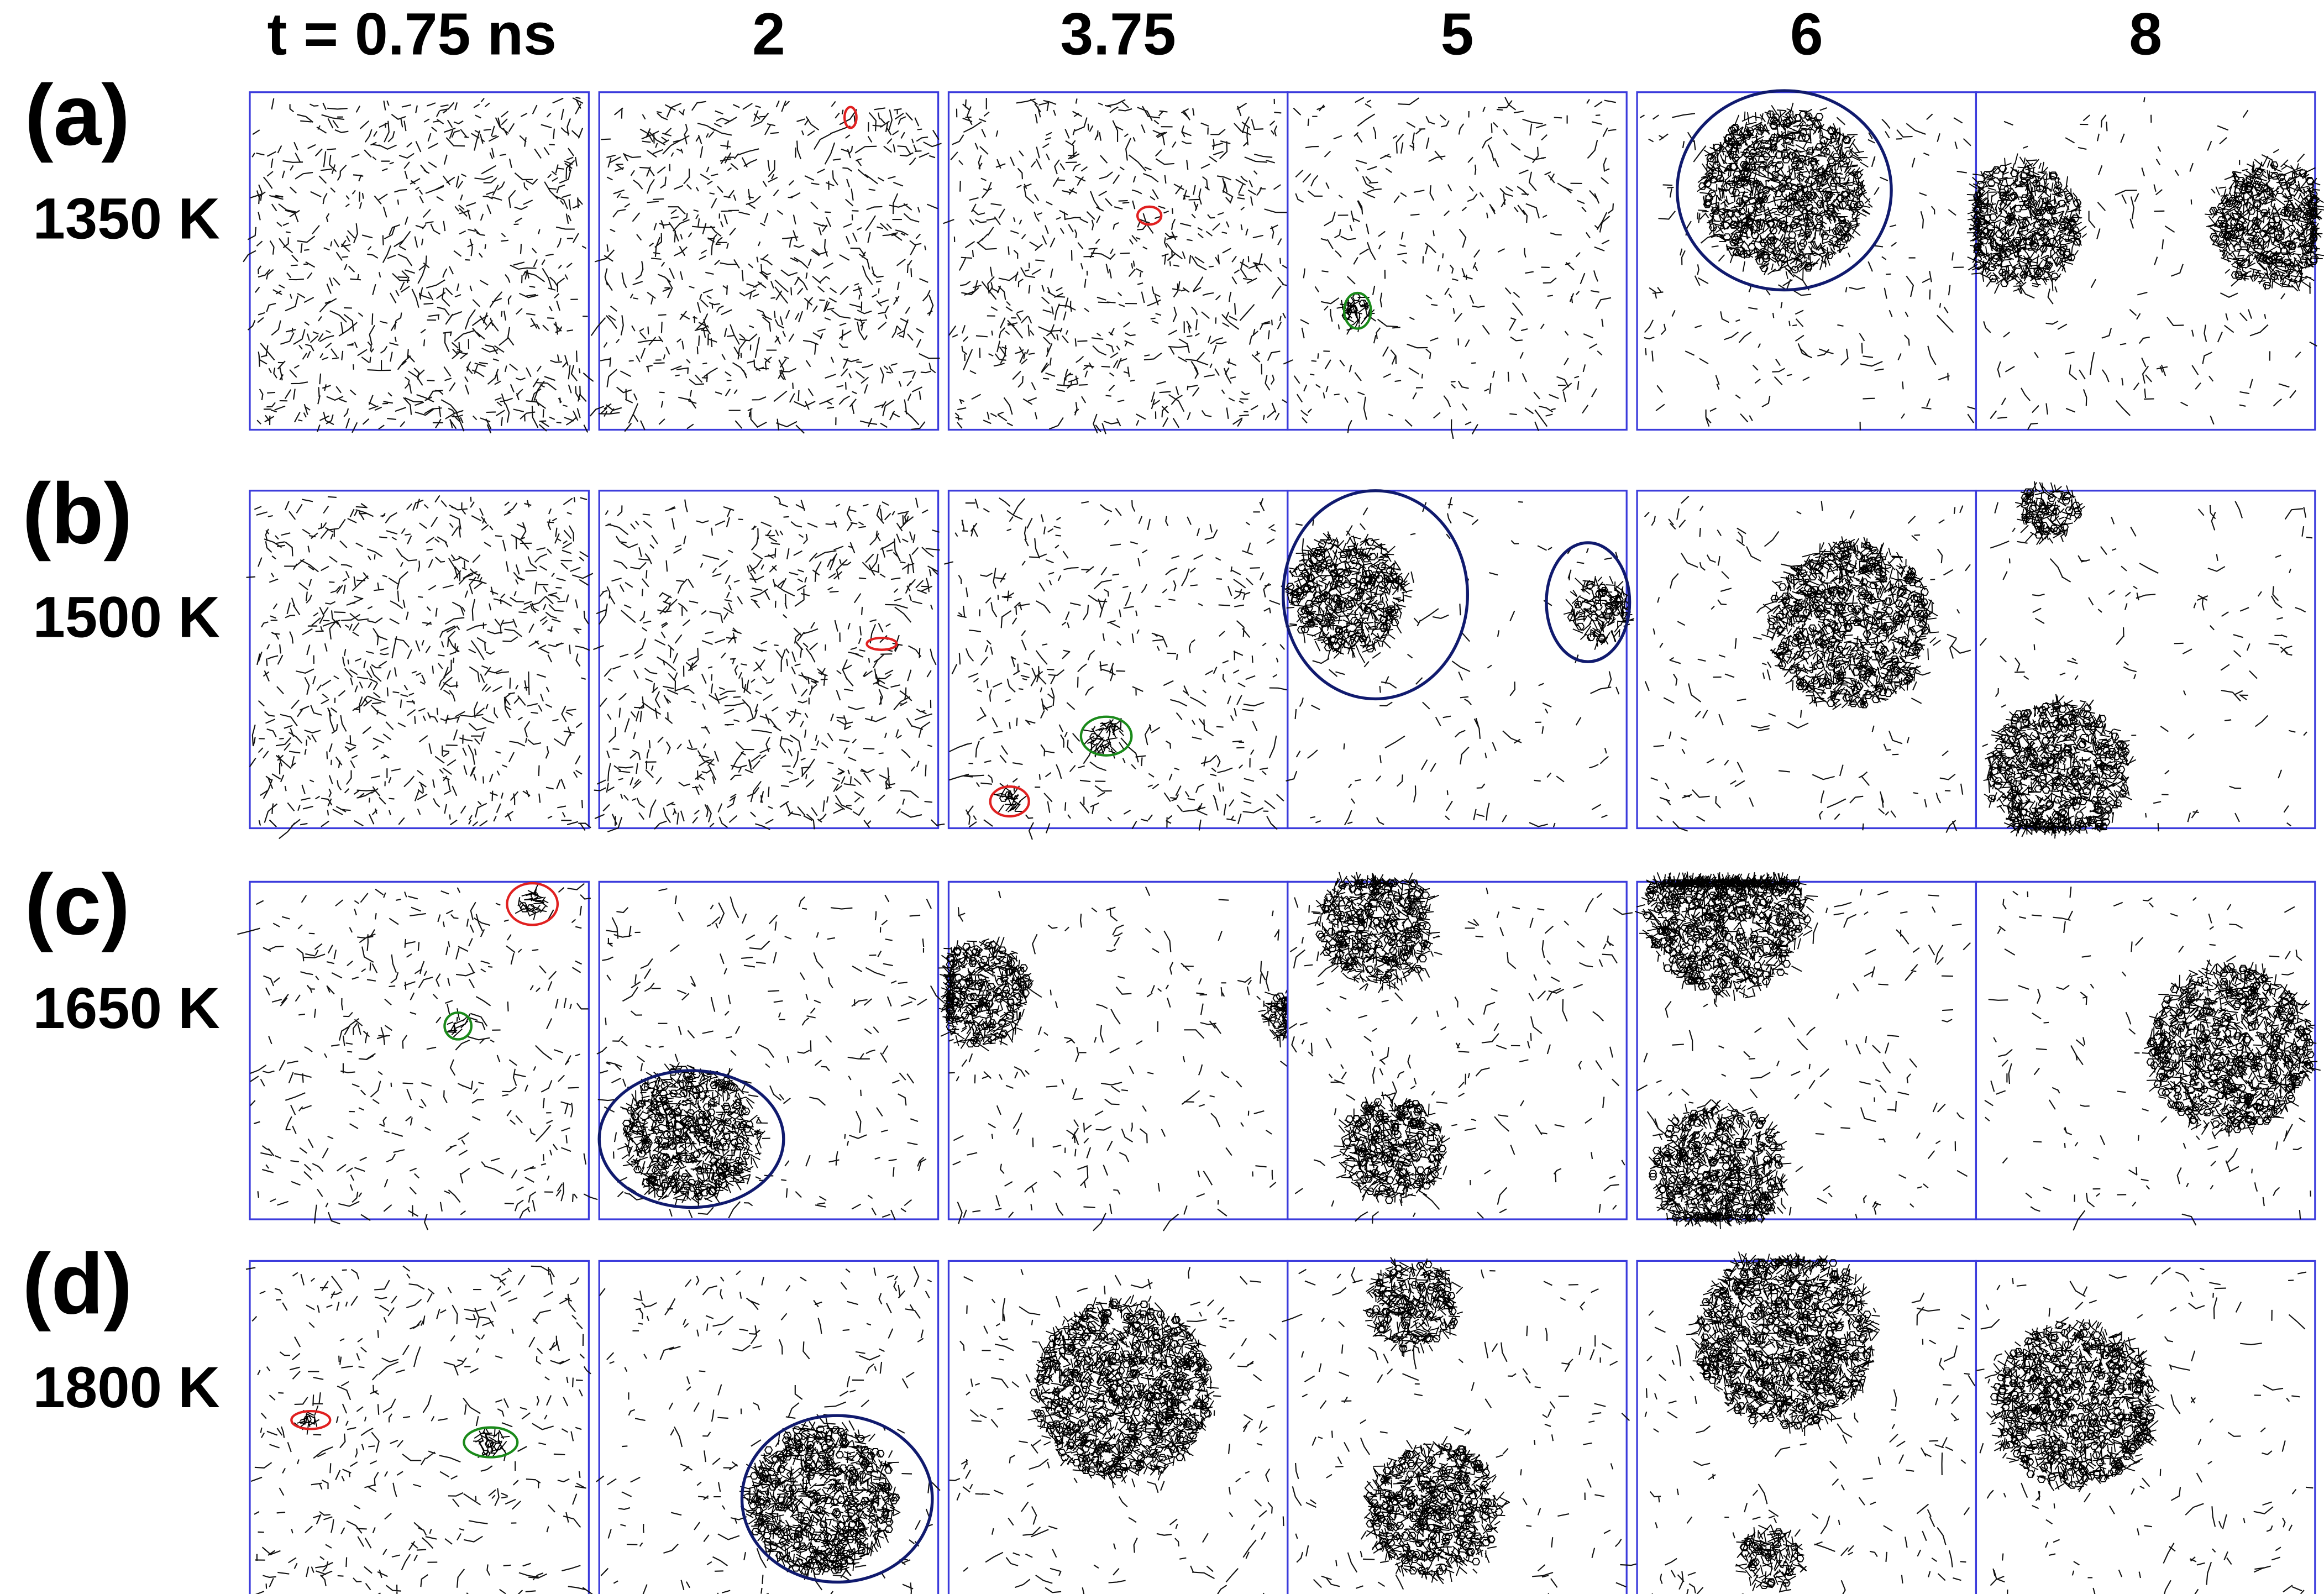  I want to click on column-header: 8, so click(2146, 34).